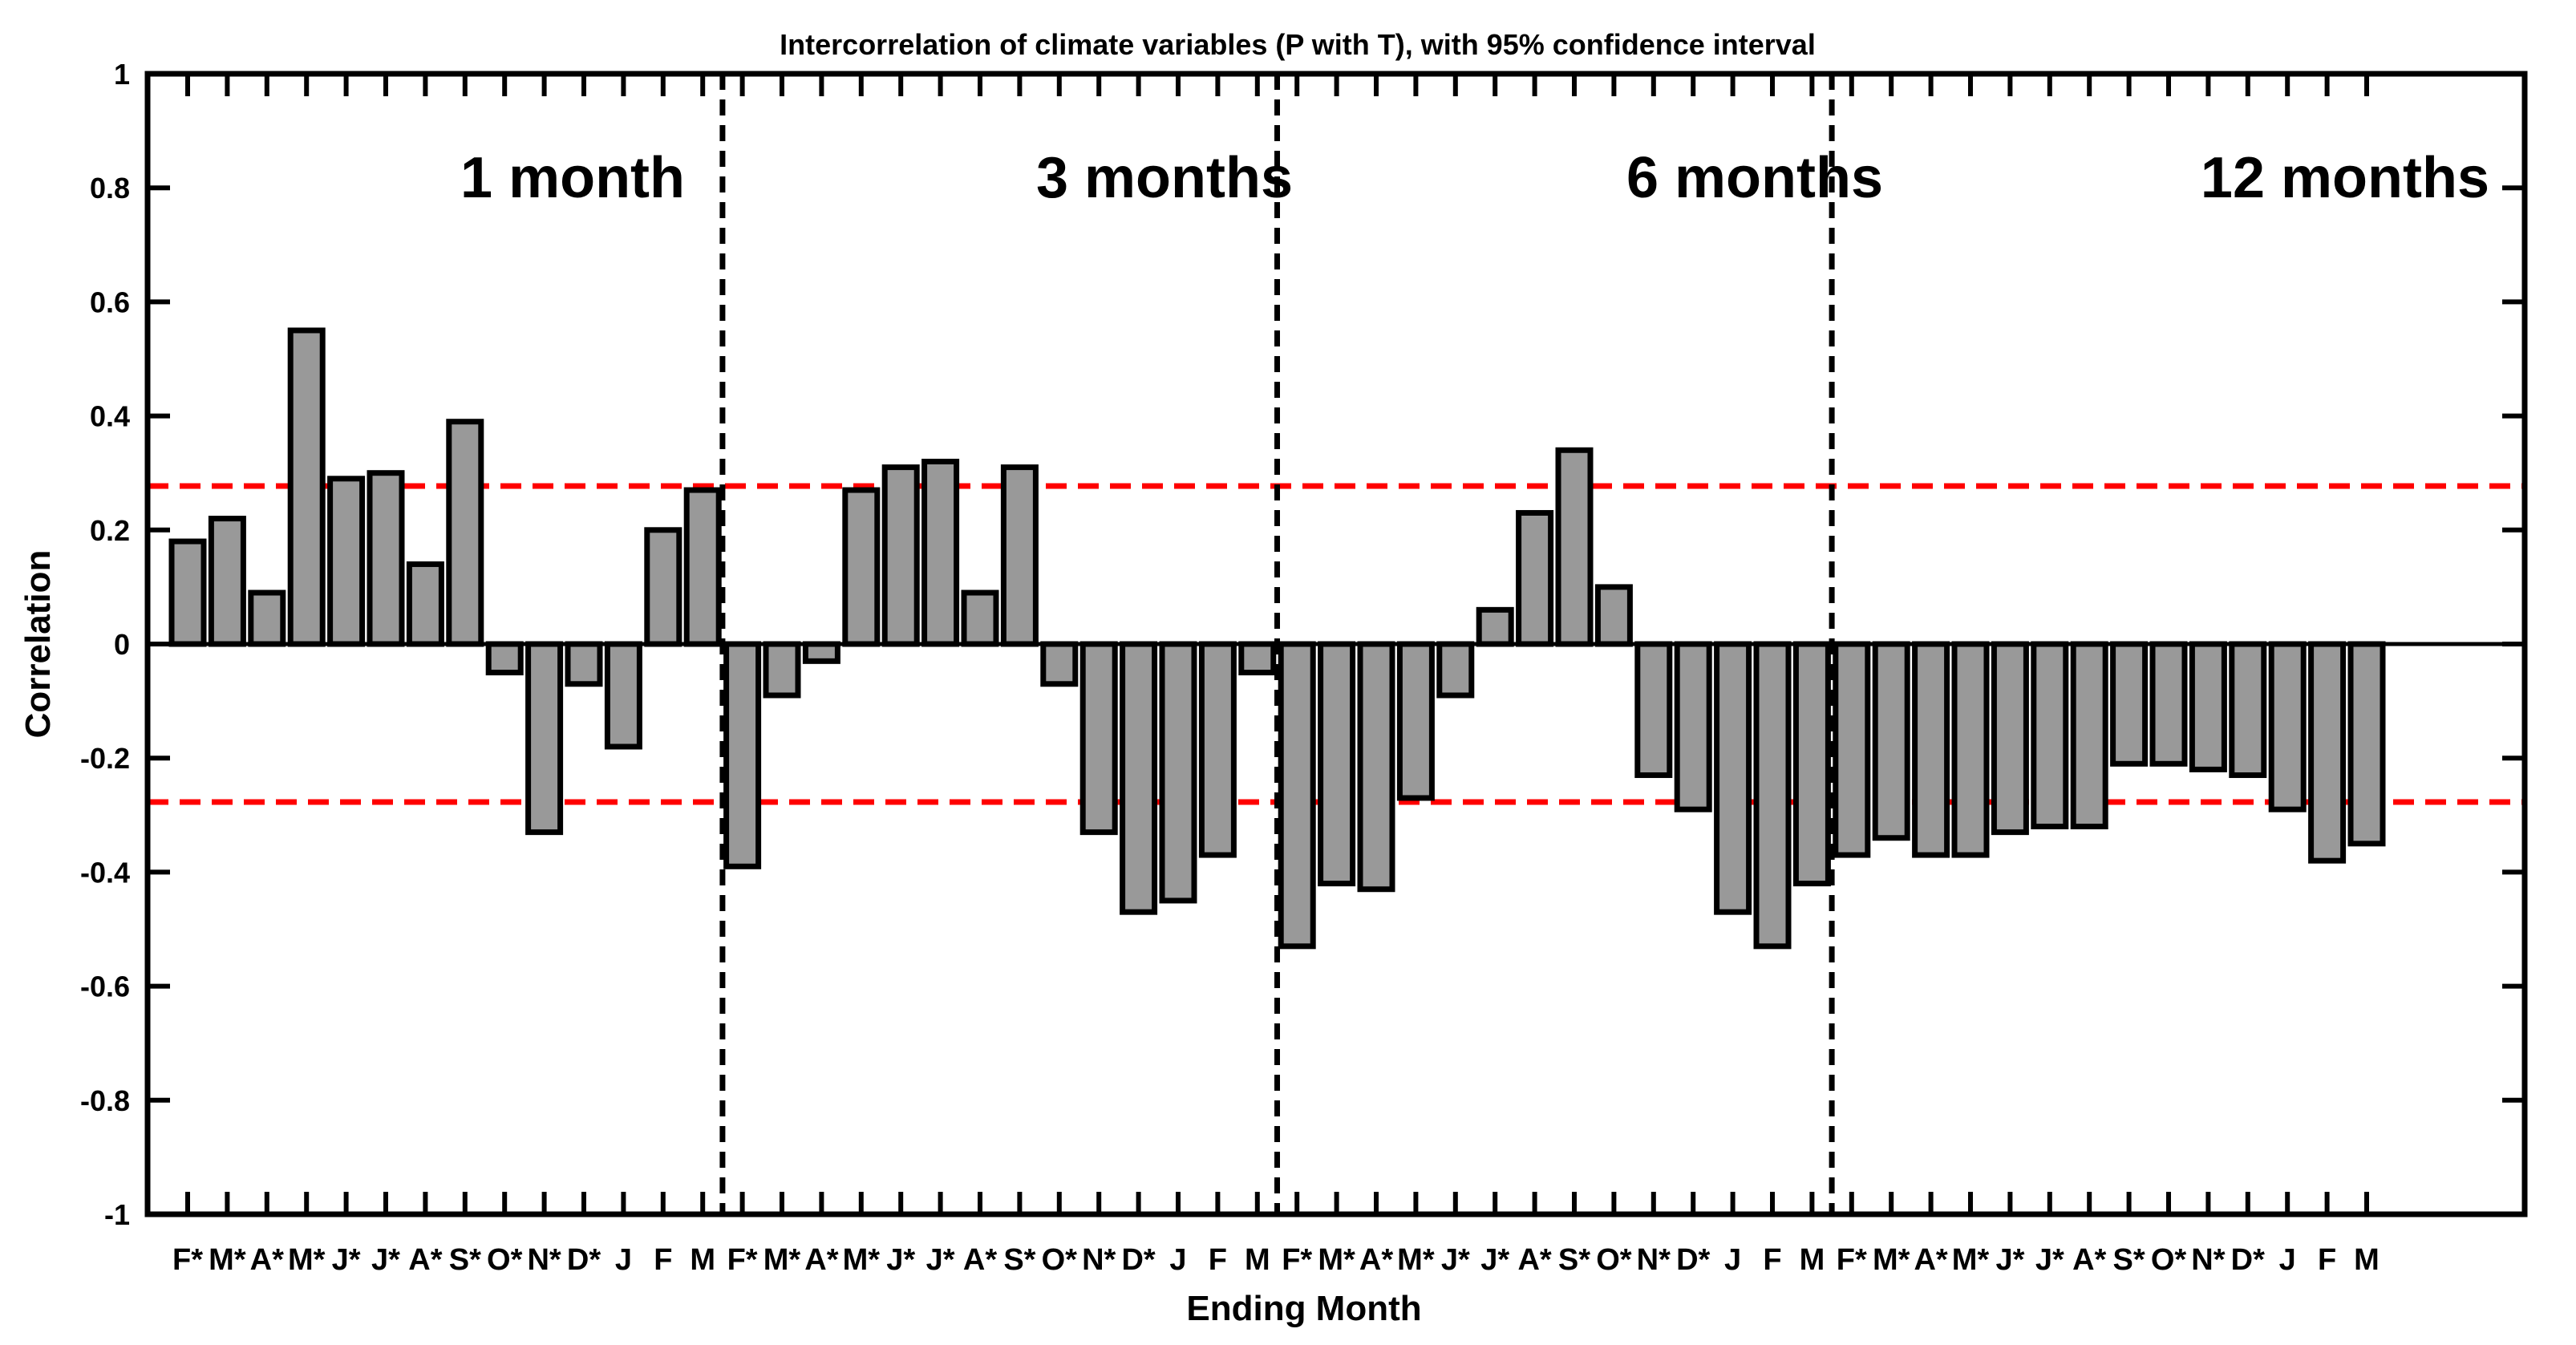 This screenshot has height=1345, width=2576. Describe the element at coordinates (1303, 1308) in the screenshot. I see `x-axis-title: Ending Month` at that location.